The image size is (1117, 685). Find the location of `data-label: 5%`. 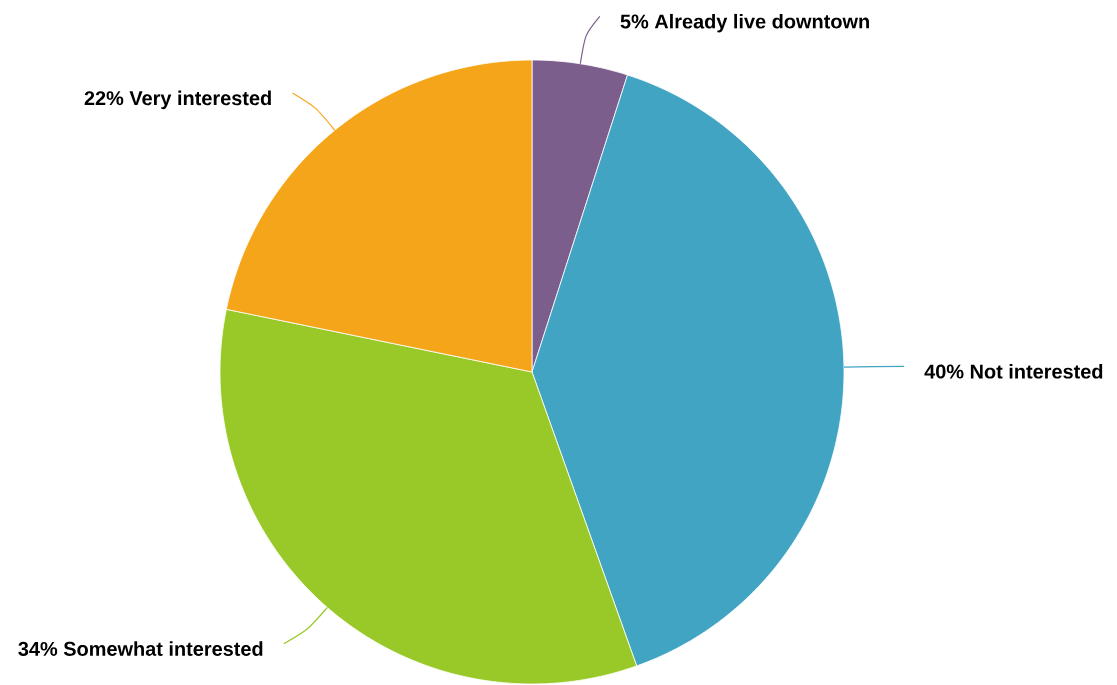

data-label: 5% is located at coordinates (634, 21).